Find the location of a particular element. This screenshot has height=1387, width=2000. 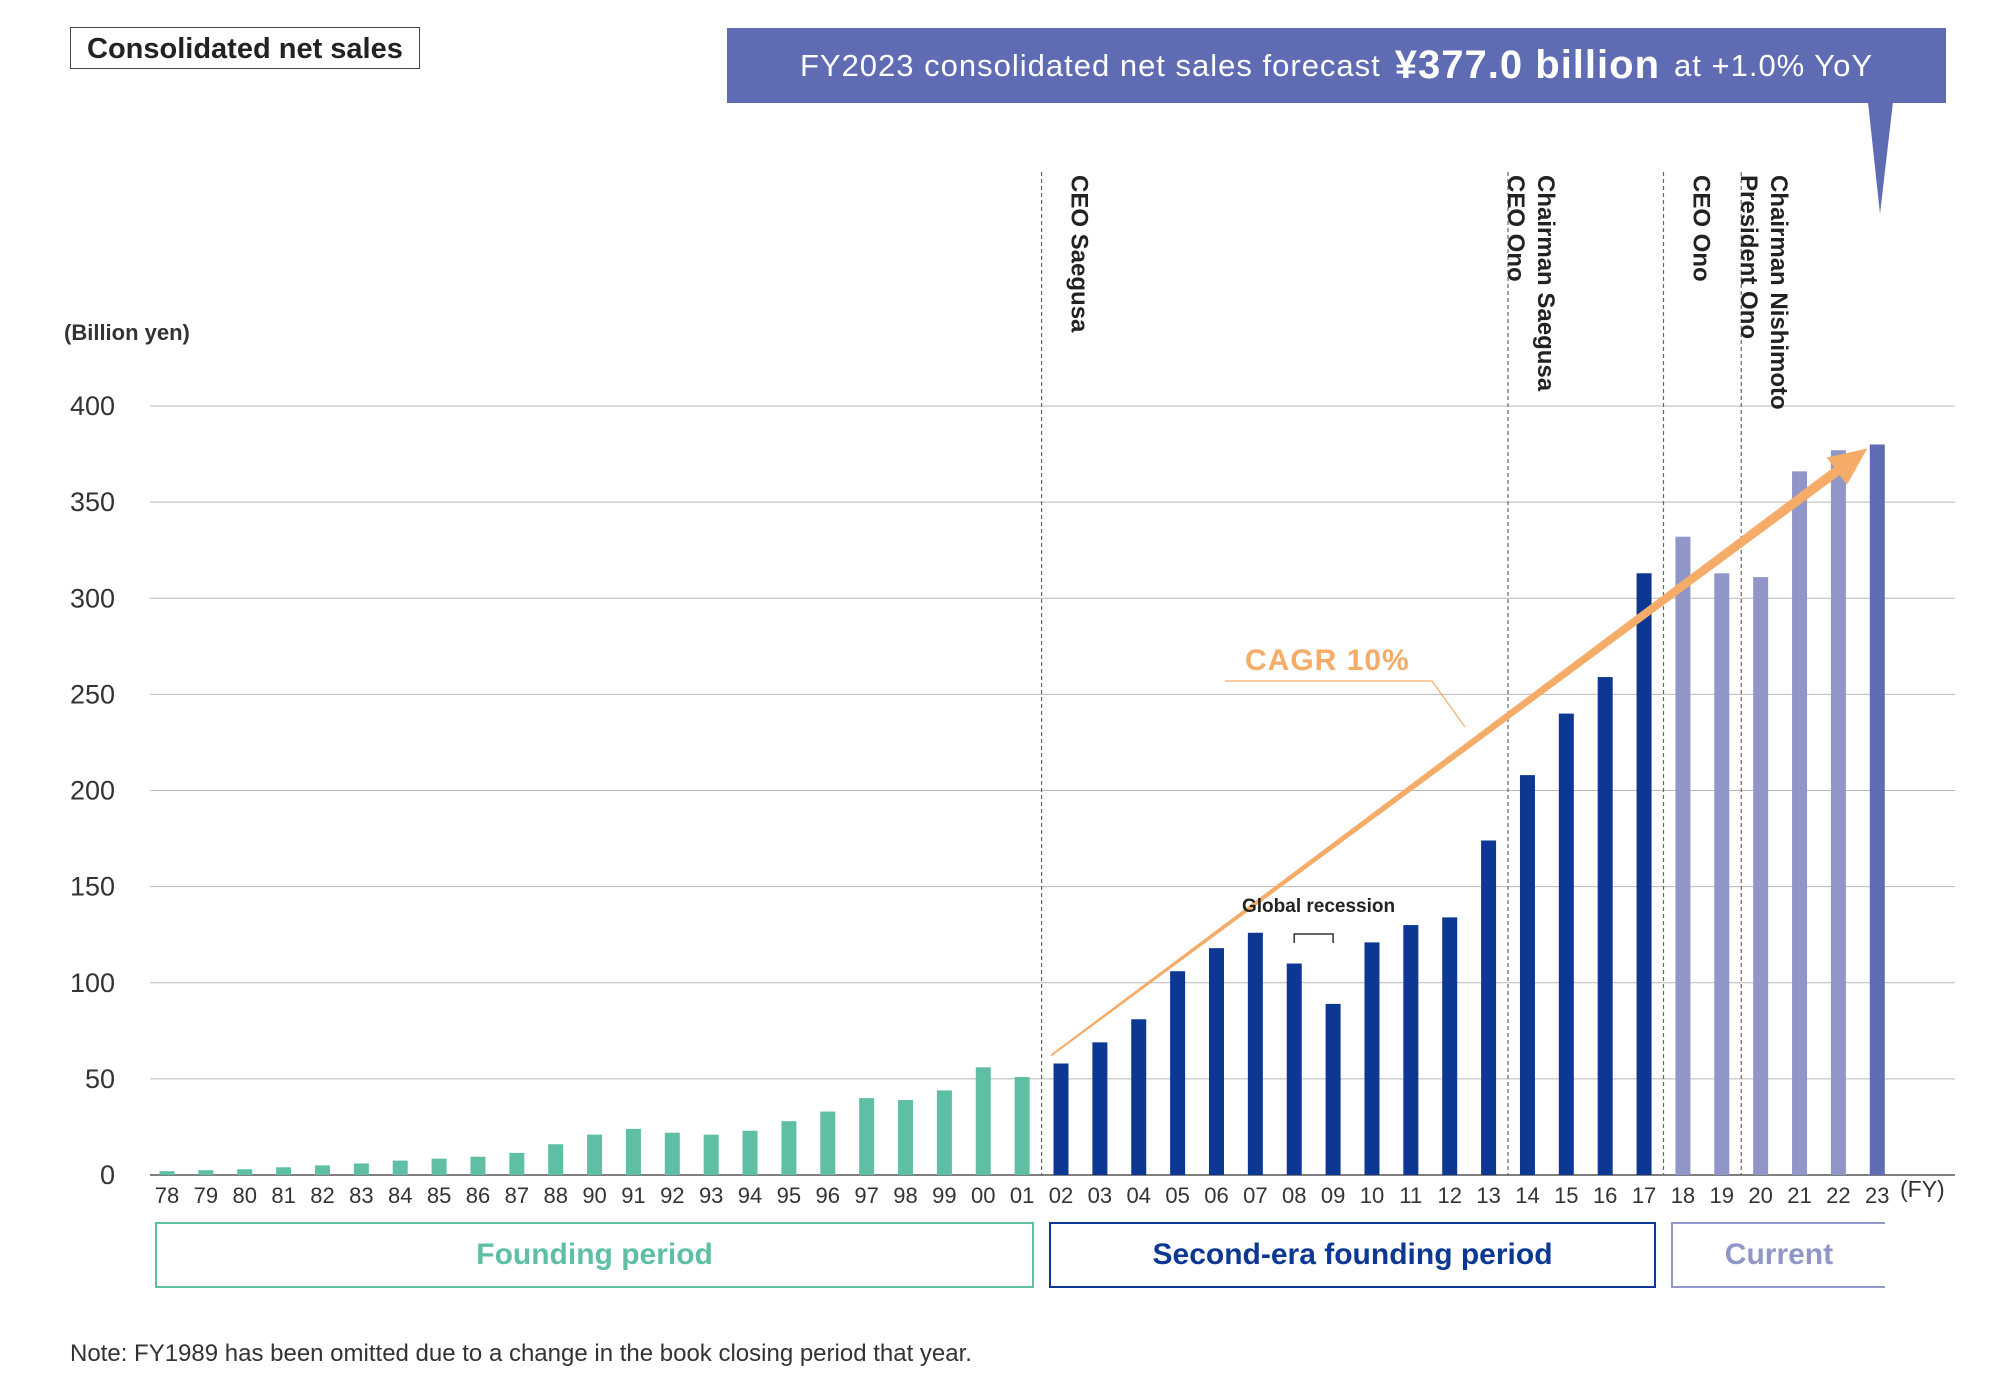

x-tick-label: 90 is located at coordinates (594, 1195).